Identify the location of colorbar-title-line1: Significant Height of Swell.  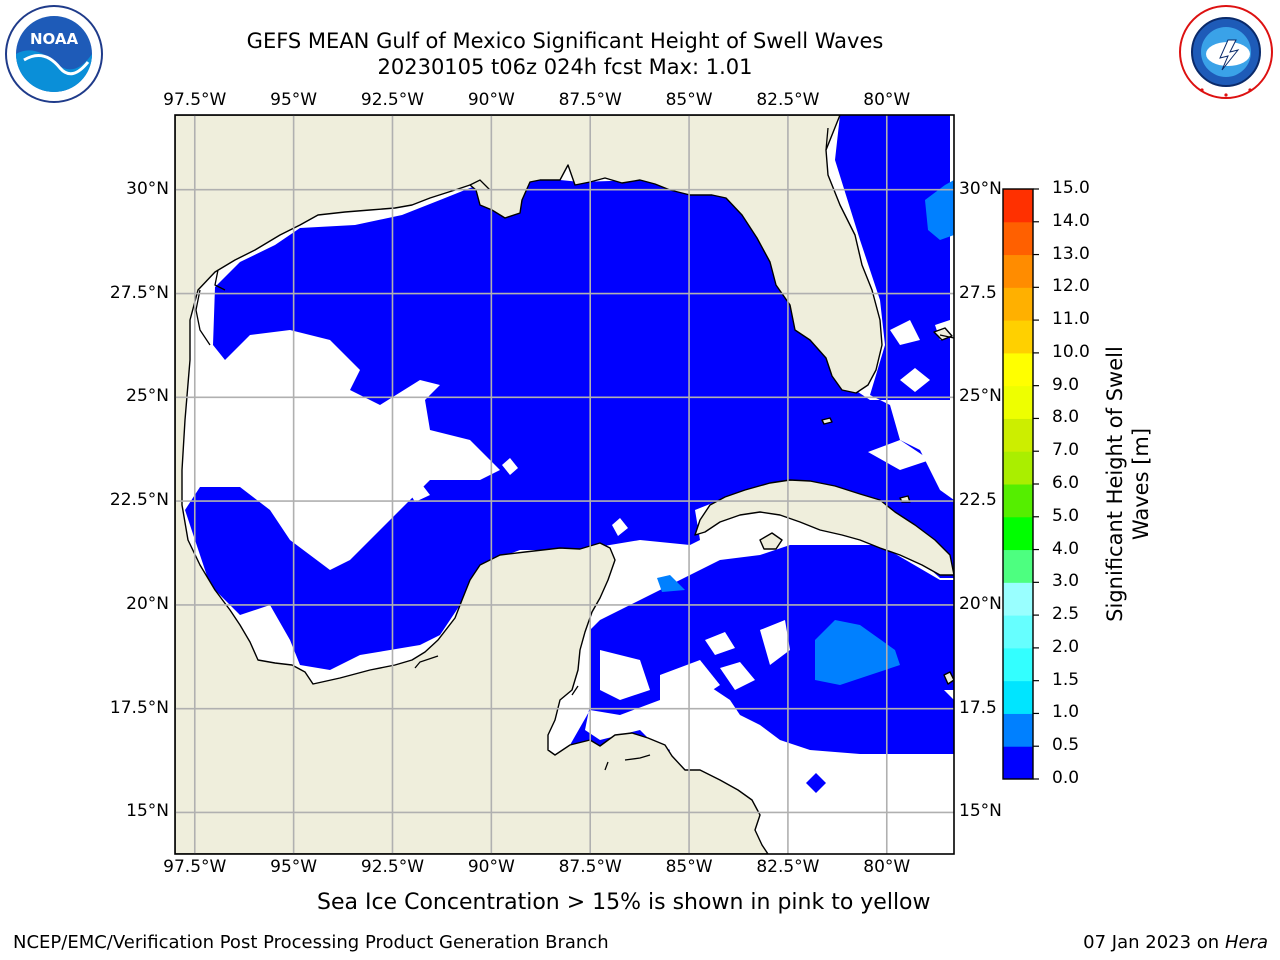
(1115, 484).